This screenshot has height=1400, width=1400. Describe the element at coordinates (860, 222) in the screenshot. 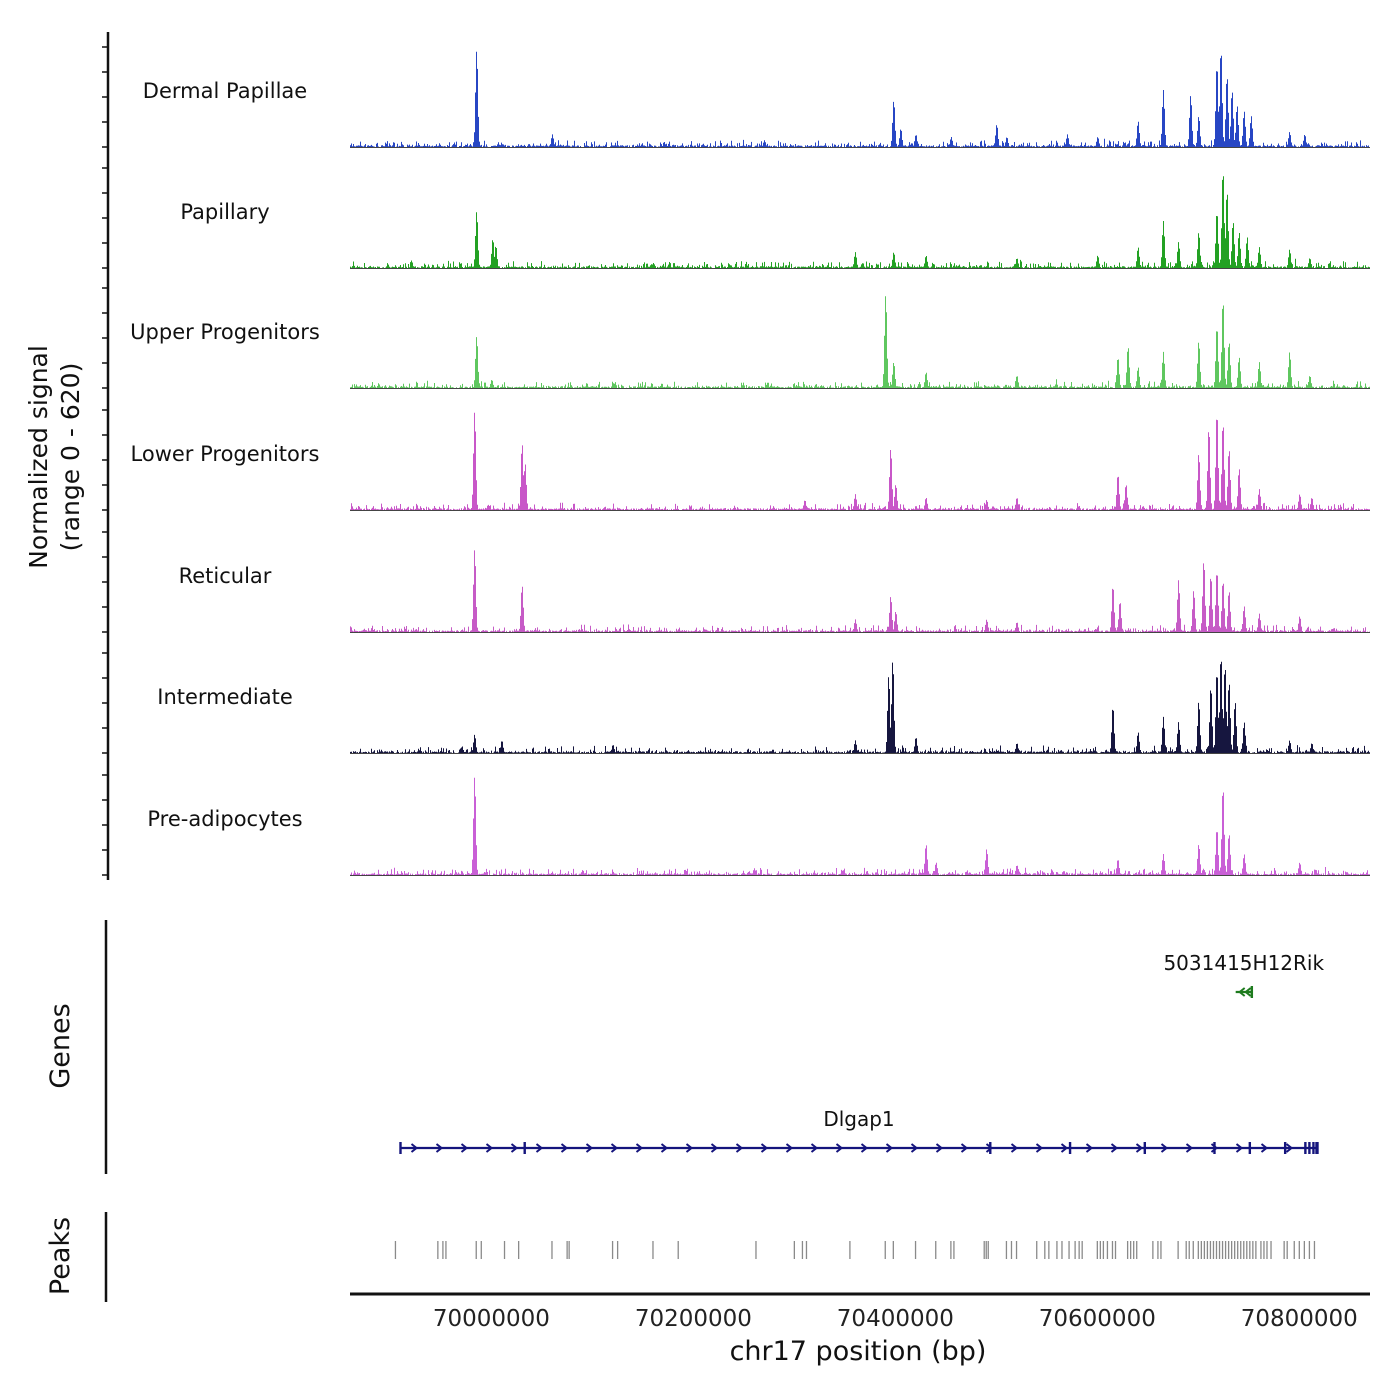

I see `signal-track-papillary` at that location.